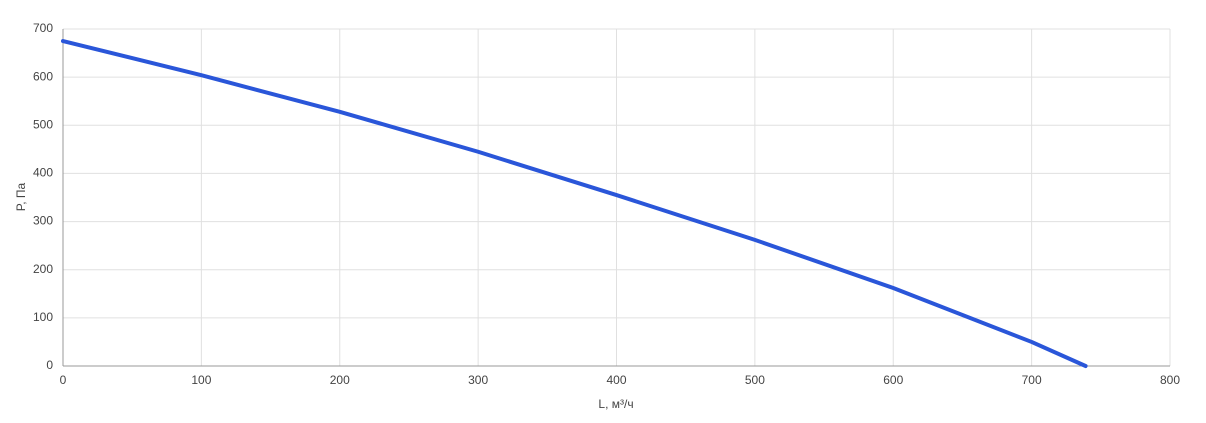  Describe the element at coordinates (49, 365) in the screenshot. I see `y-tick-label: 0` at that location.